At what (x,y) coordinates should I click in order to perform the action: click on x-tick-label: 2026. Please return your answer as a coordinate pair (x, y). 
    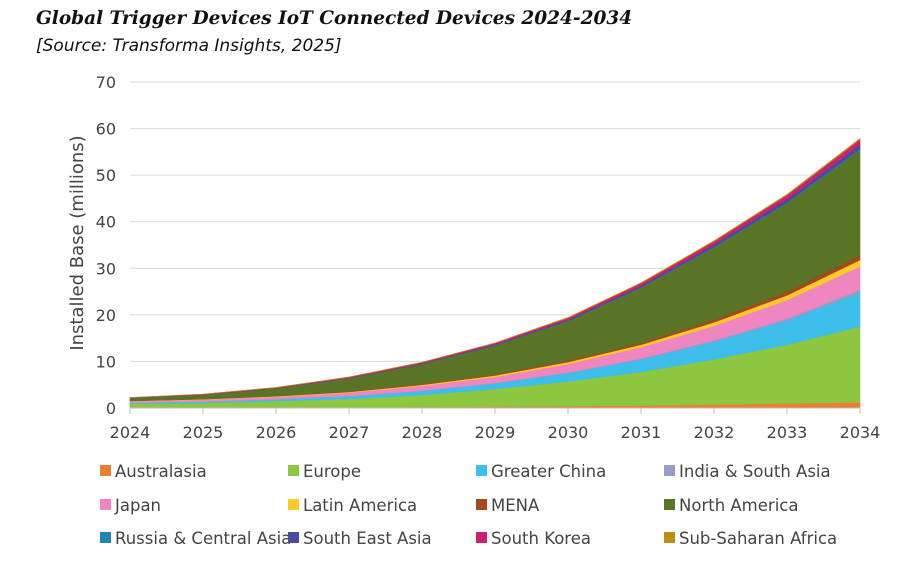
    Looking at the image, I should click on (276, 432).